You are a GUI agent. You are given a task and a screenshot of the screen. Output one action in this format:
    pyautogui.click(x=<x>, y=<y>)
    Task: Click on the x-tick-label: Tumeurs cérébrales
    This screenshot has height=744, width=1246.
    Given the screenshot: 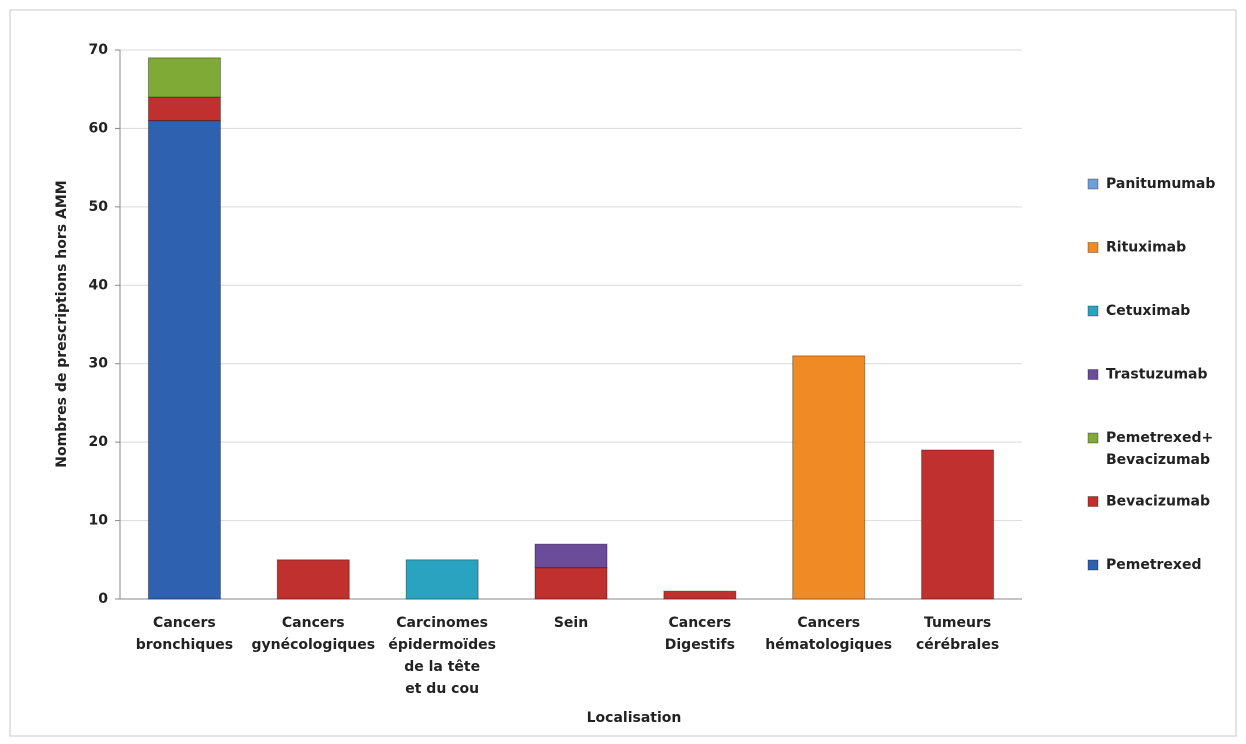 What is the action you would take?
    pyautogui.click(x=957, y=634)
    